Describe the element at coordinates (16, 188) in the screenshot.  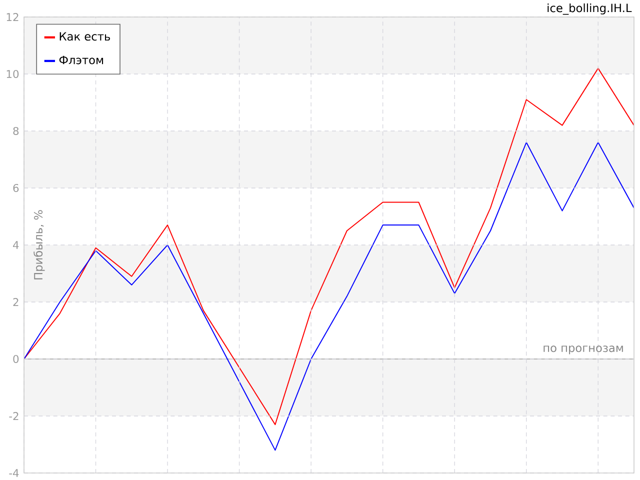
I see `y-tick-label: 6` at that location.